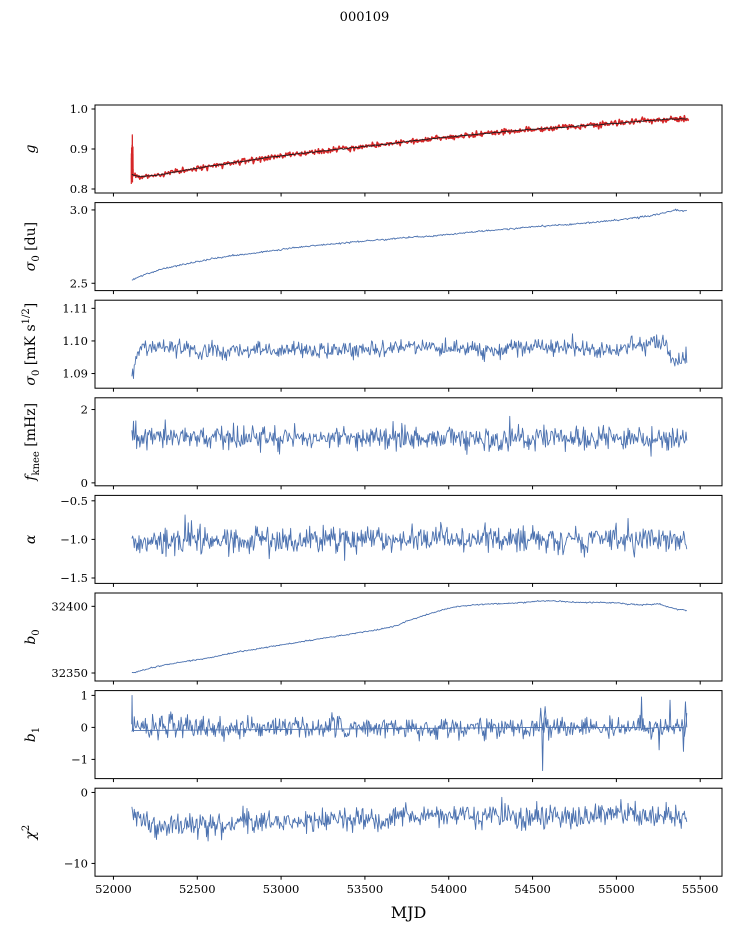 This screenshot has width=729, height=944. I want to click on series-gain-fit-black, so click(409, 148).